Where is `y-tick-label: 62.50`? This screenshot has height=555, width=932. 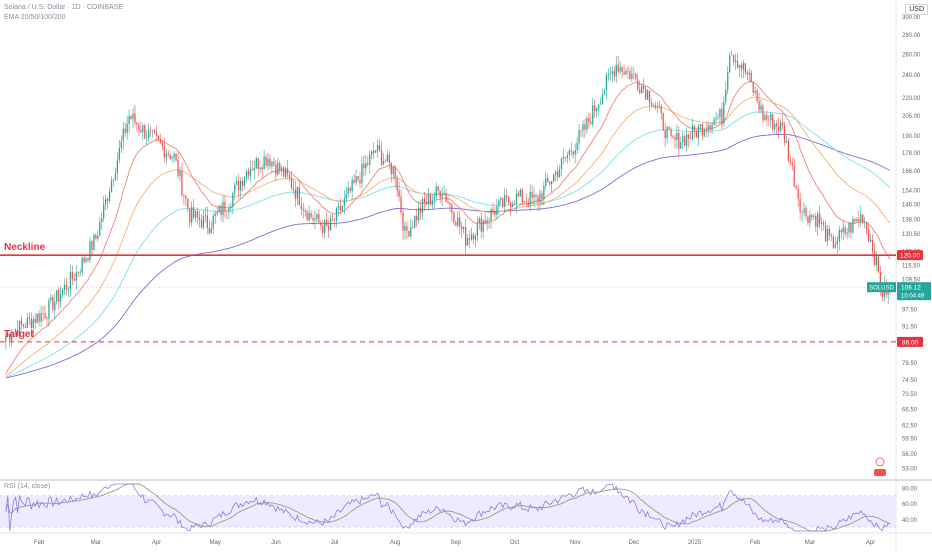
y-tick-label: 62.50 is located at coordinates (910, 427).